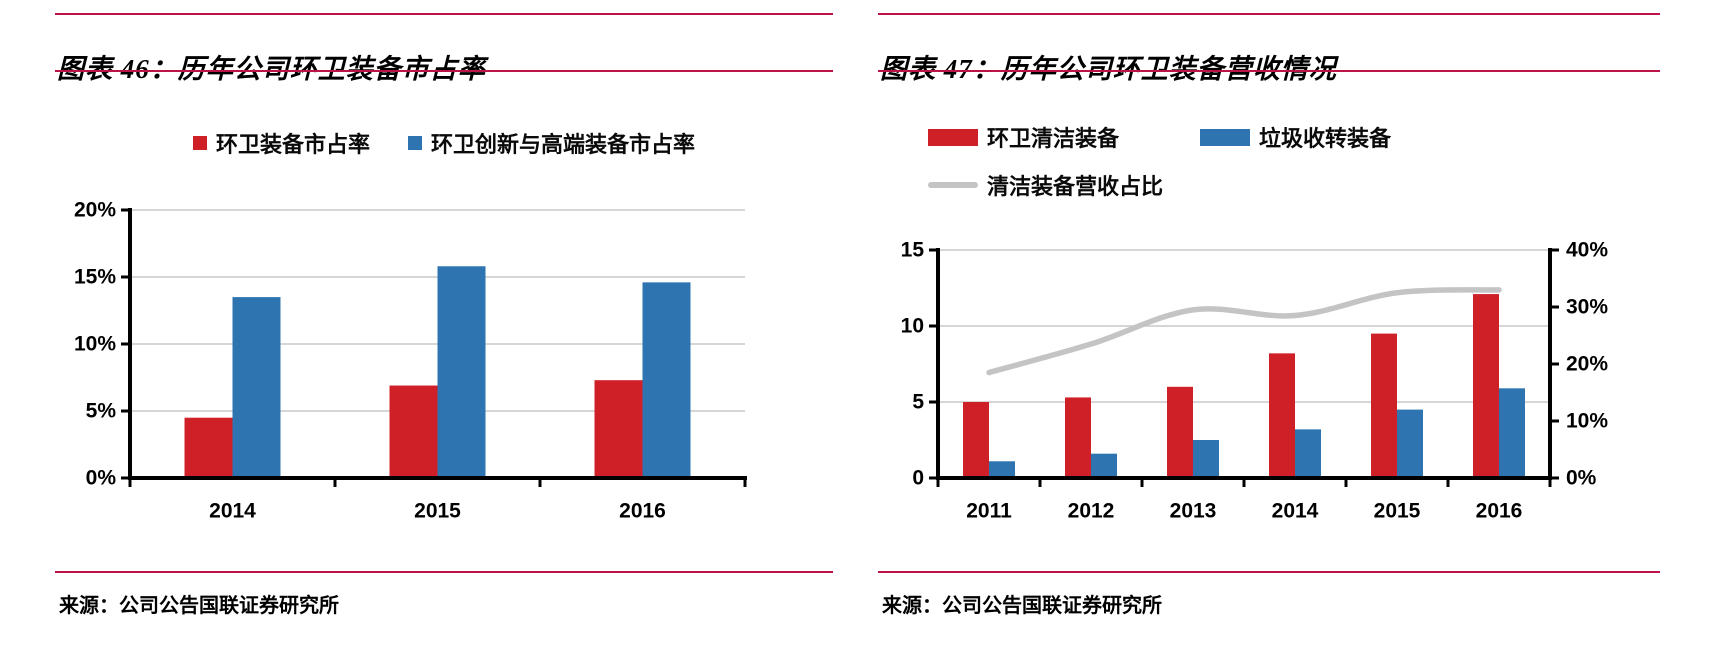 Image resolution: width=1724 pixels, height=648 pixels. Describe the element at coordinates (918, 402) in the screenshot. I see `svg-text: 5` at that location.